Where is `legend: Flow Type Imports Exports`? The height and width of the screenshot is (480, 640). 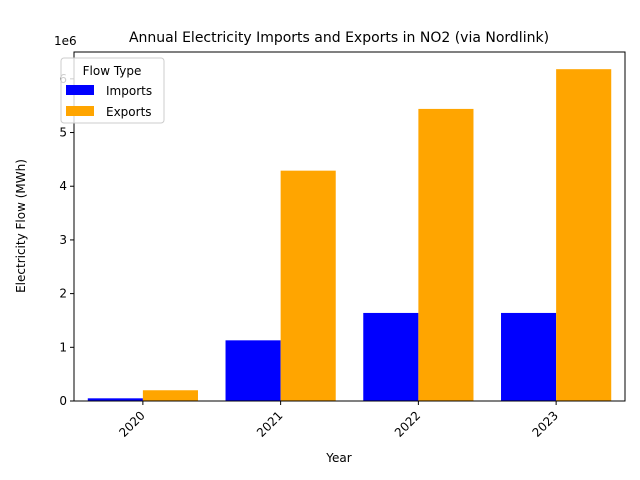
legend: Flow Type Imports Exports is located at coordinates (112, 90).